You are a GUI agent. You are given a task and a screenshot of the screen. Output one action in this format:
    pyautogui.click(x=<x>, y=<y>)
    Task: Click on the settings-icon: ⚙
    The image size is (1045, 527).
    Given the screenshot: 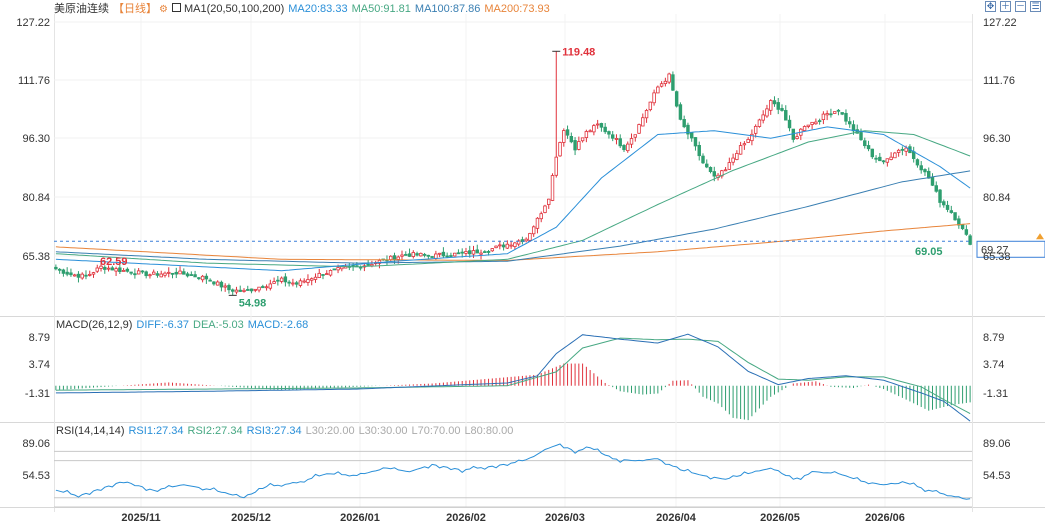 What is the action you would take?
    pyautogui.click(x=163, y=9)
    